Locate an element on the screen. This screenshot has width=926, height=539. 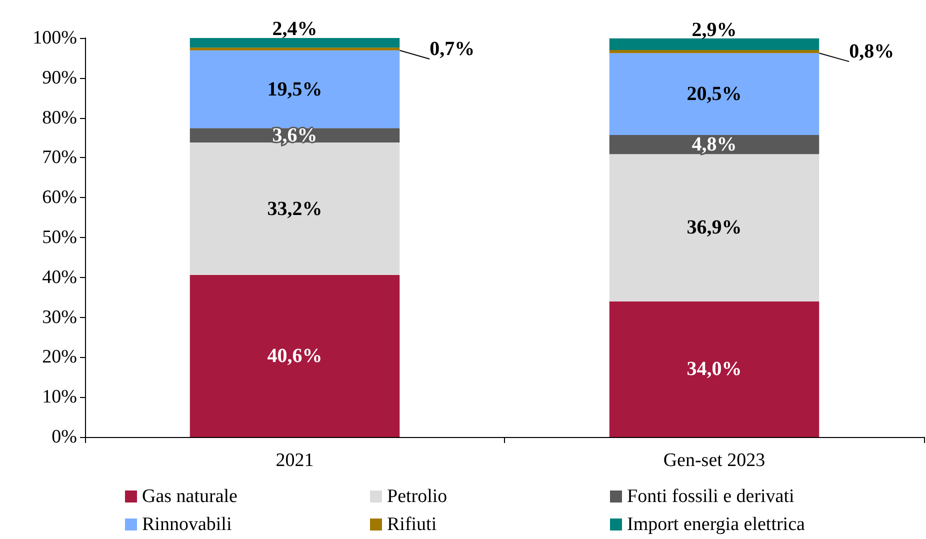
data-label: 40,6% is located at coordinates (294, 356).